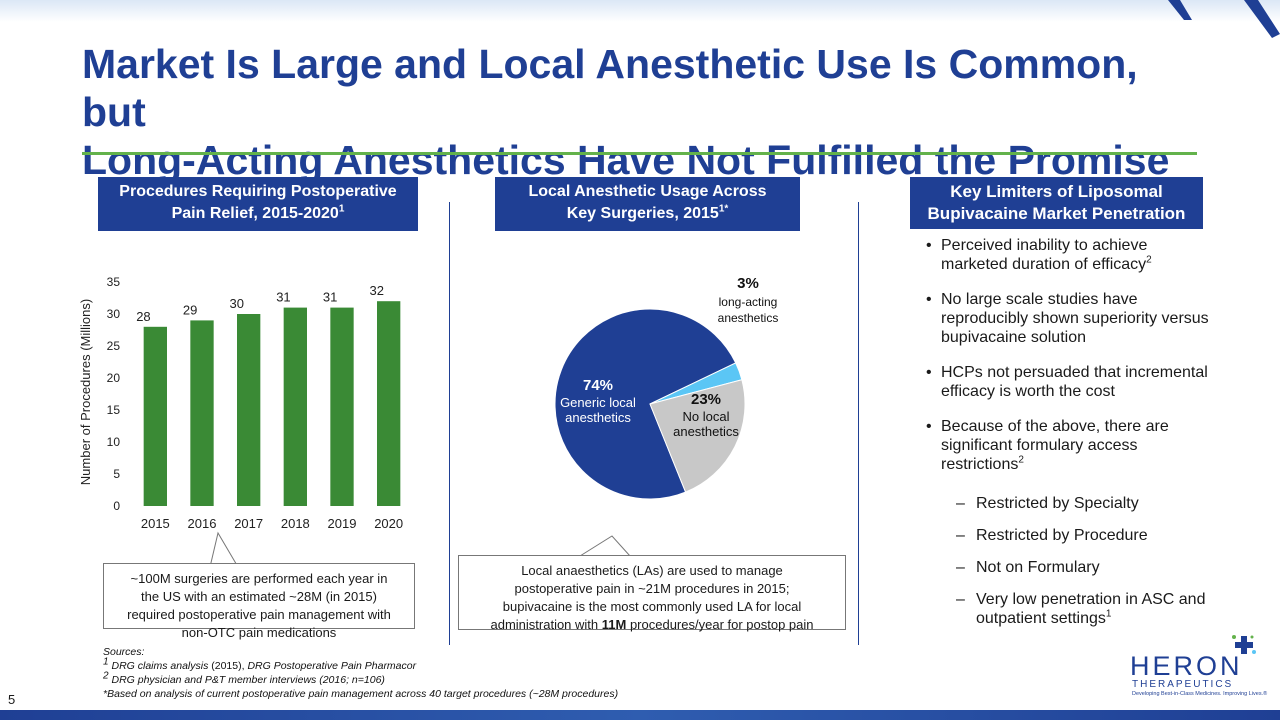 The width and height of the screenshot is (1280, 720). What do you see at coordinates (249, 410) in the screenshot?
I see `bar-2017` at bounding box center [249, 410].